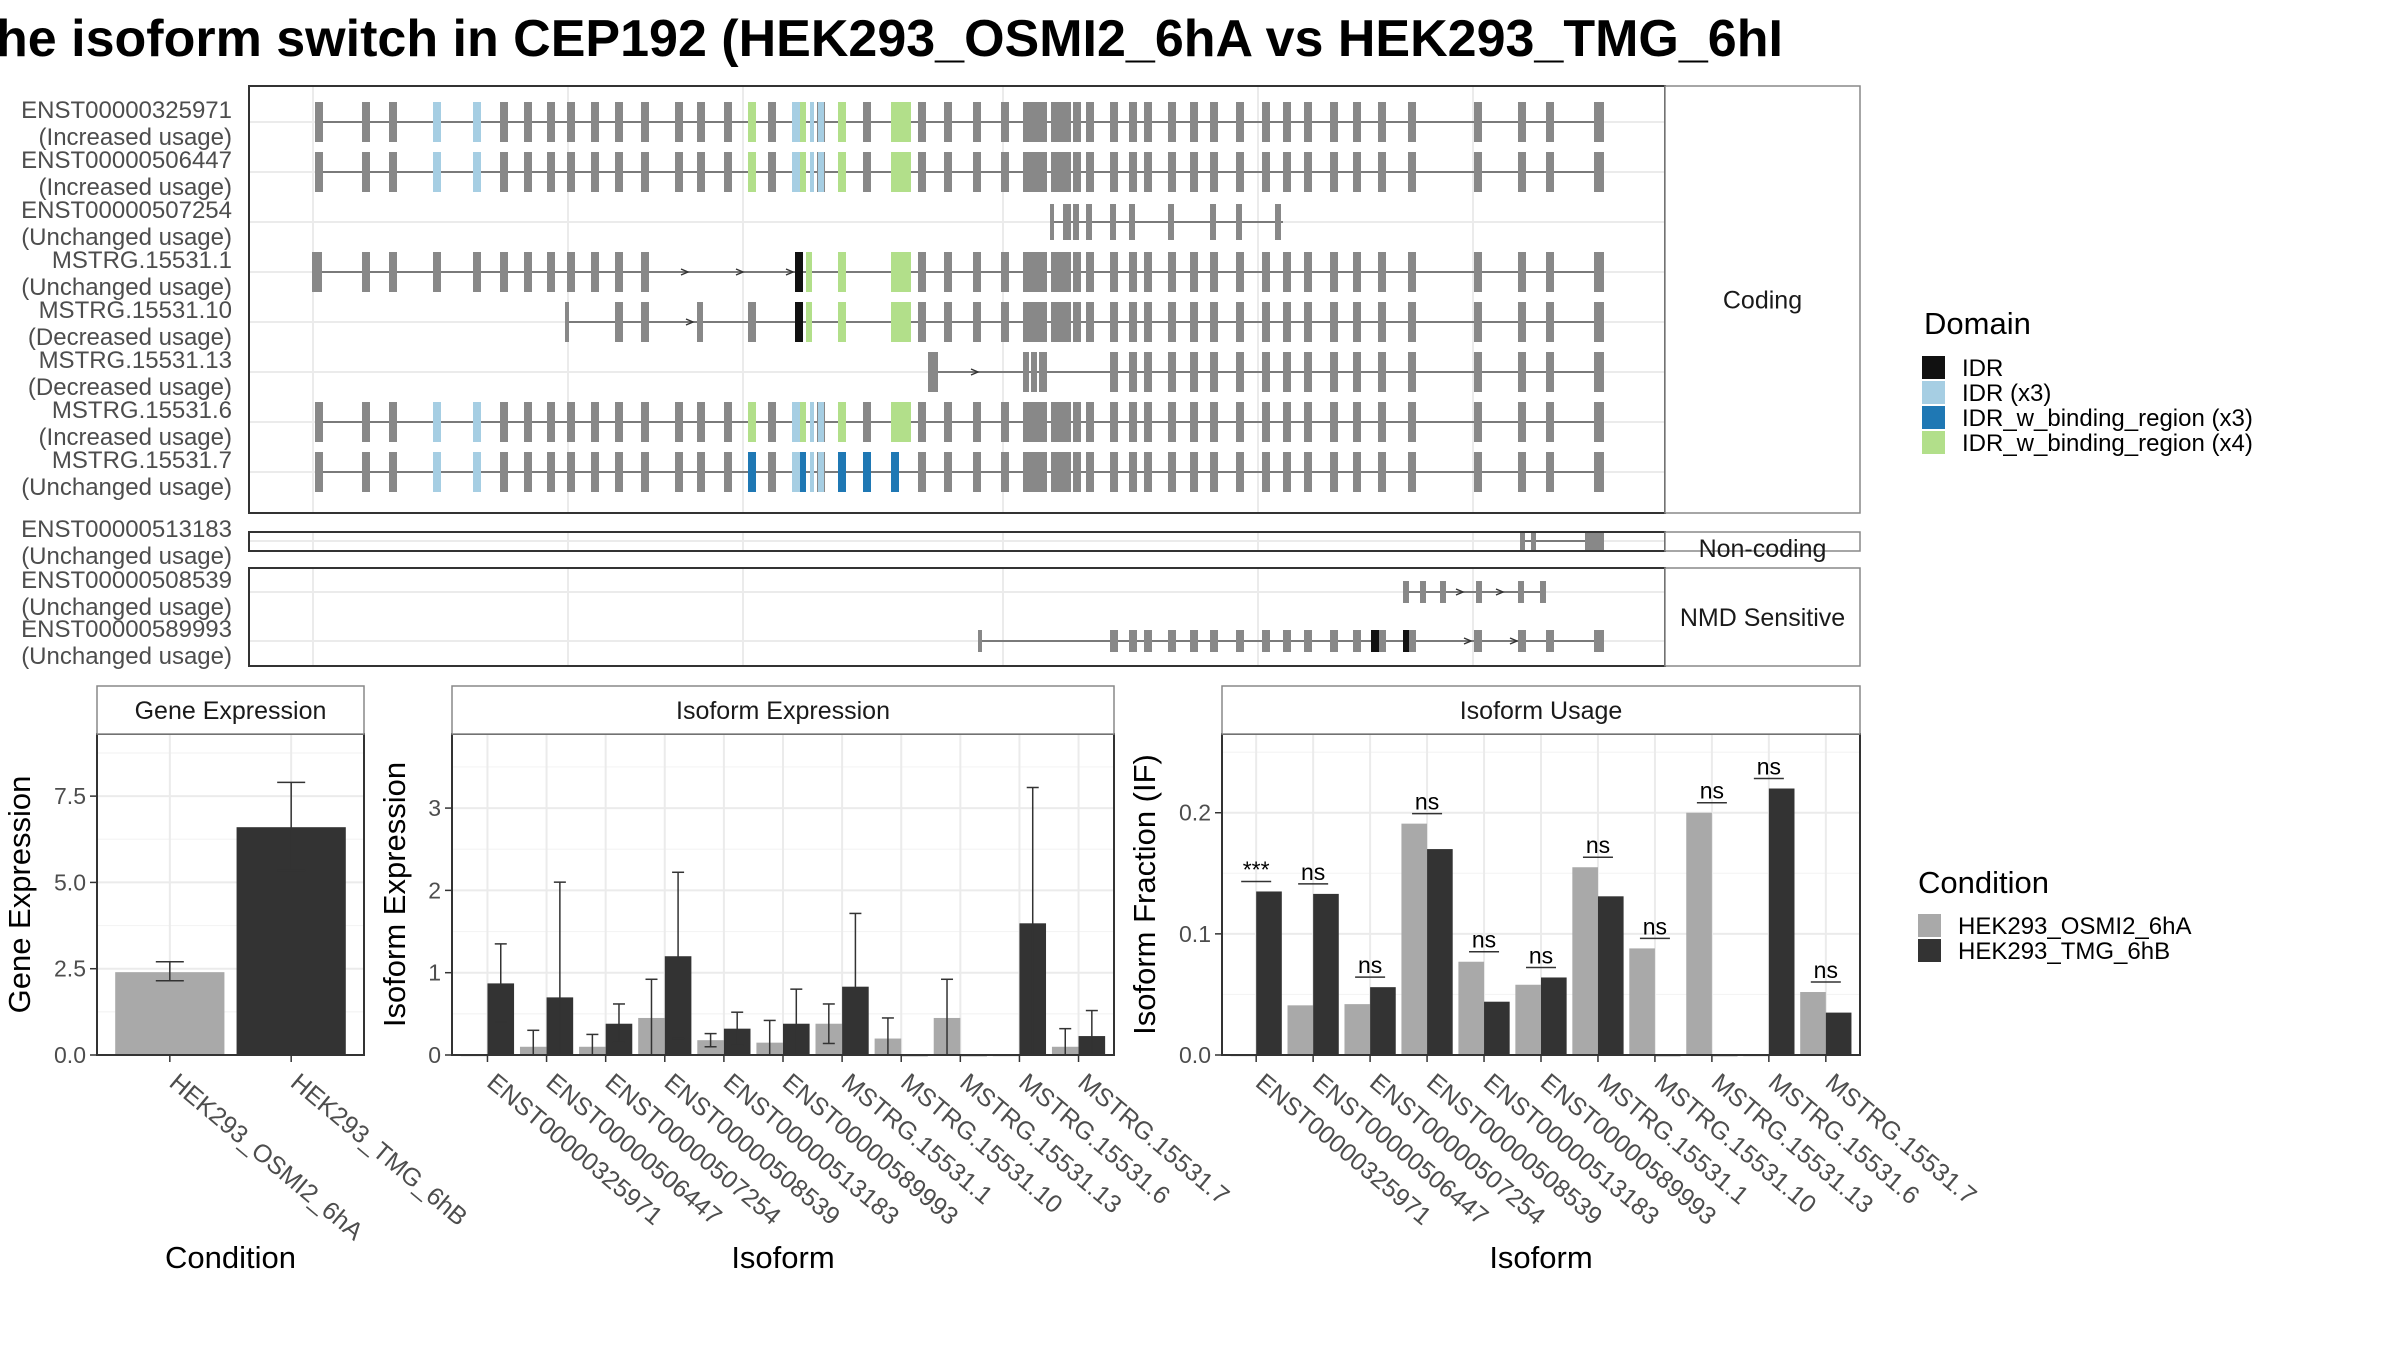  Describe the element at coordinates (434, 890) in the screenshot. I see `y-tick-label: 2` at that location.